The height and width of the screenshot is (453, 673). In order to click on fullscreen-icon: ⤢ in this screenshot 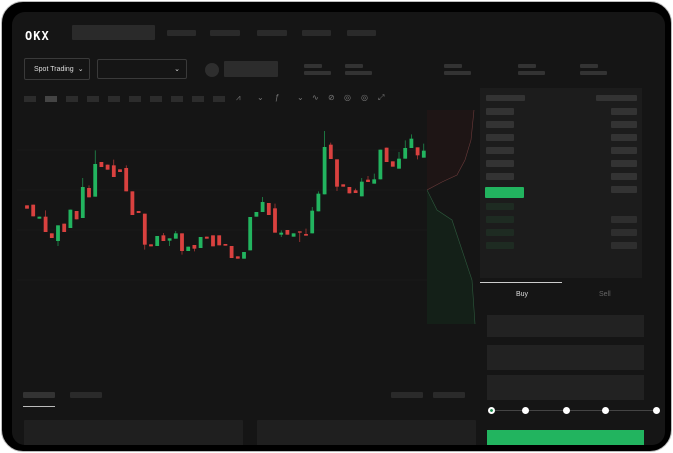, I will do `click(381, 97)`.